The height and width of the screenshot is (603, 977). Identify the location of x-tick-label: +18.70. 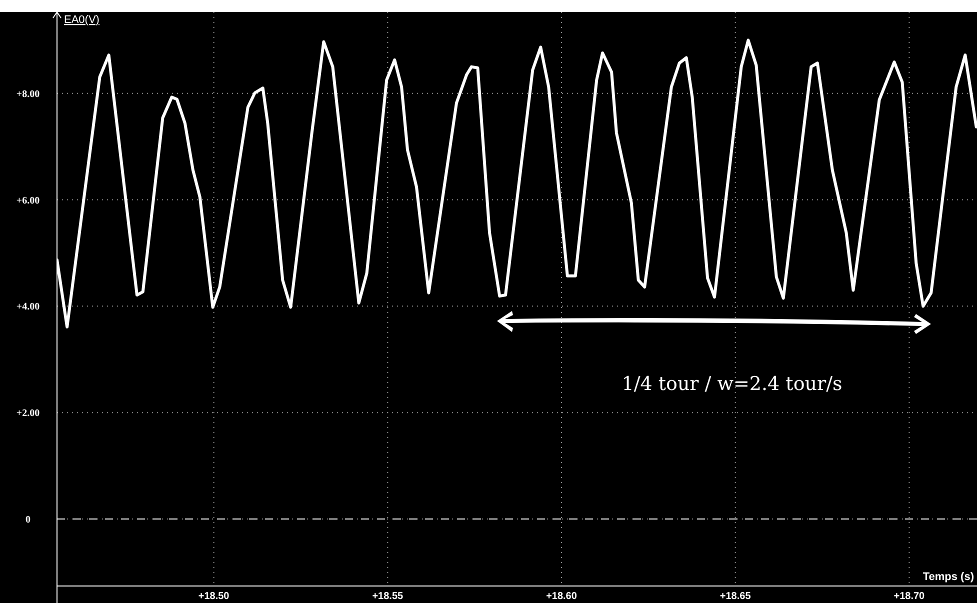
(910, 596).